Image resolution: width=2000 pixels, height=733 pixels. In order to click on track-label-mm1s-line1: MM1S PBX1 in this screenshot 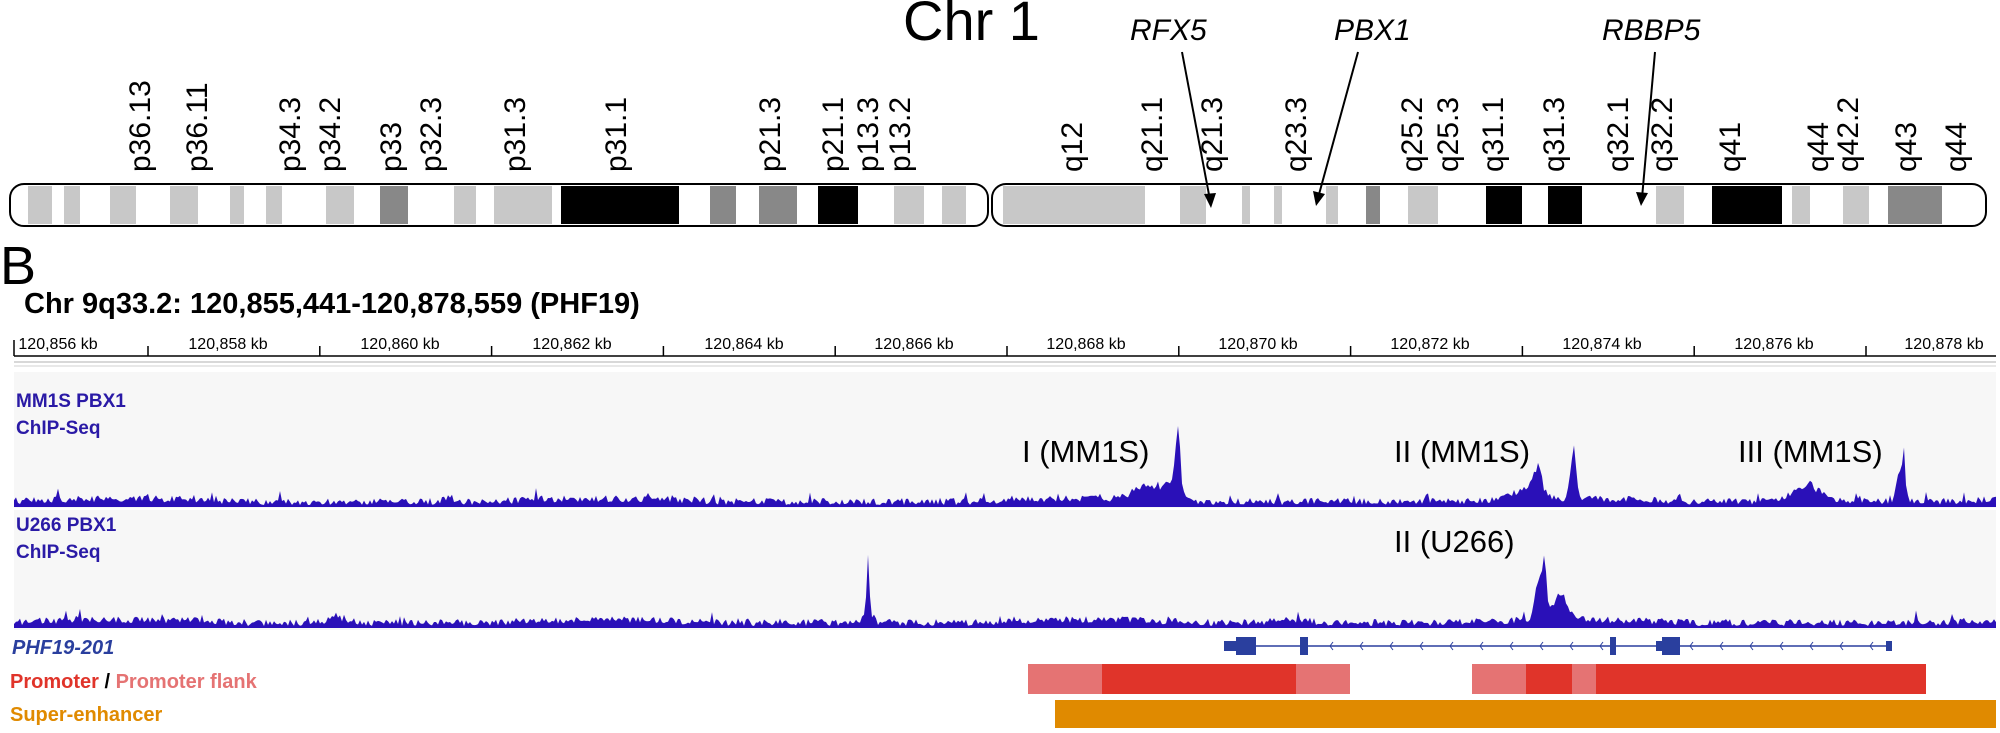, I will do `click(71, 401)`.